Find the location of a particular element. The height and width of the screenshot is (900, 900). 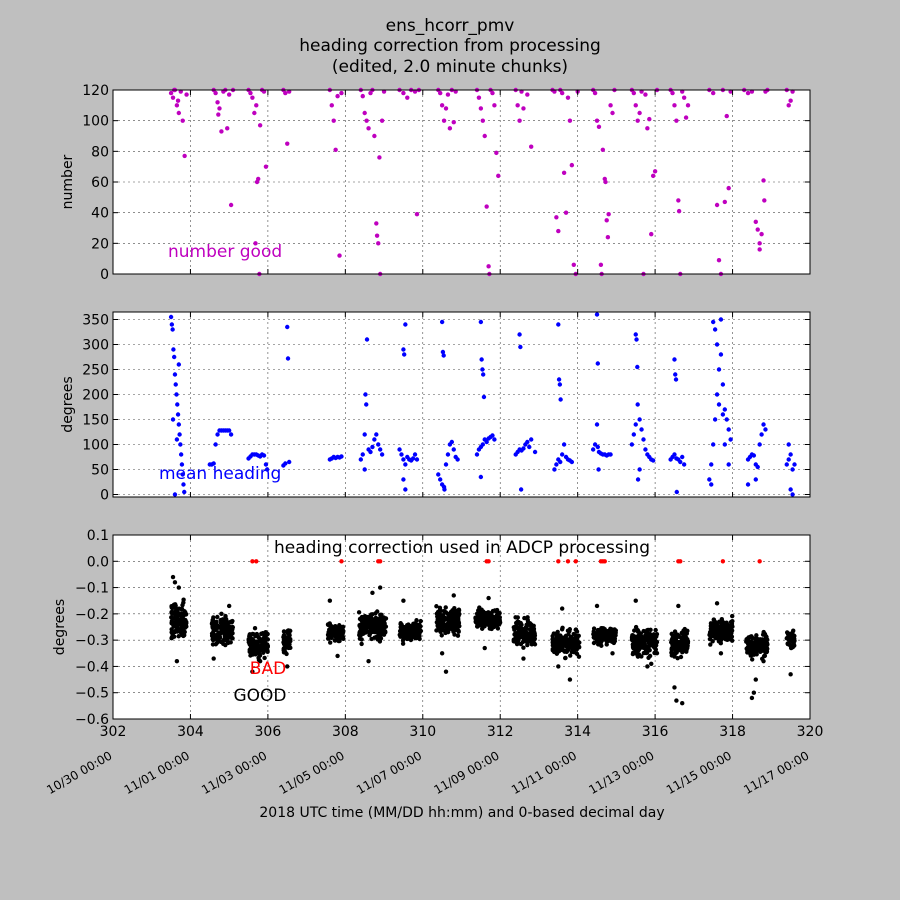

y-tick-label: 80 is located at coordinates (100, 152).